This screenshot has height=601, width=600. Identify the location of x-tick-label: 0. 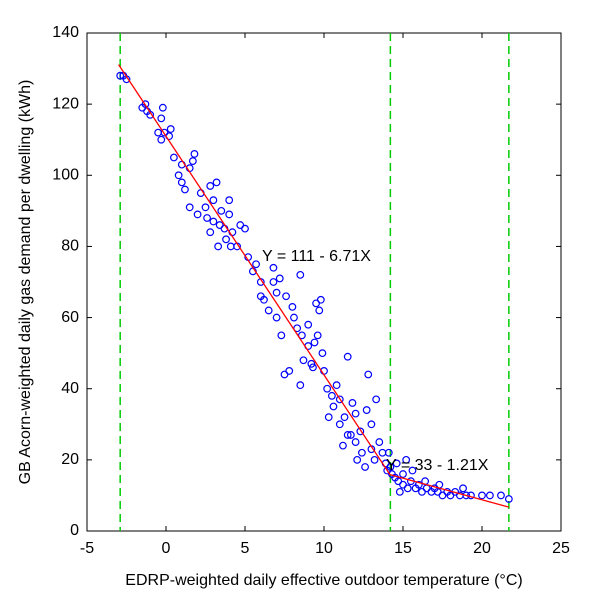
(166, 548).